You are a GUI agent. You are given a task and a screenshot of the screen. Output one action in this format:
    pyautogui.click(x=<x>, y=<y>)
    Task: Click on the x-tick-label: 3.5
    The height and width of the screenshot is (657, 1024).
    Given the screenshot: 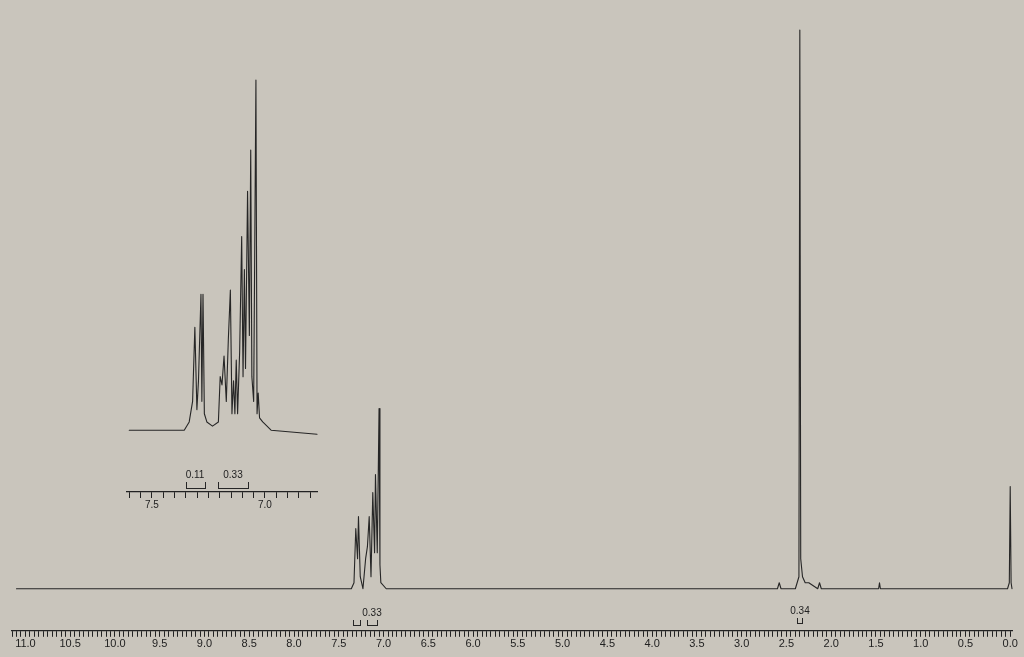 What is the action you would take?
    pyautogui.click(x=697, y=643)
    